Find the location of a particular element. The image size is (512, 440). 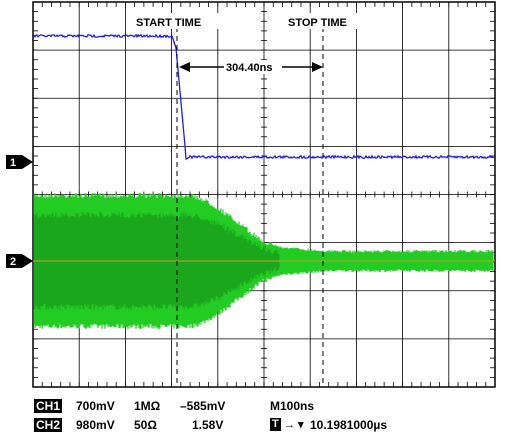

ch2-tag: CH2 is located at coordinates (48, 425).